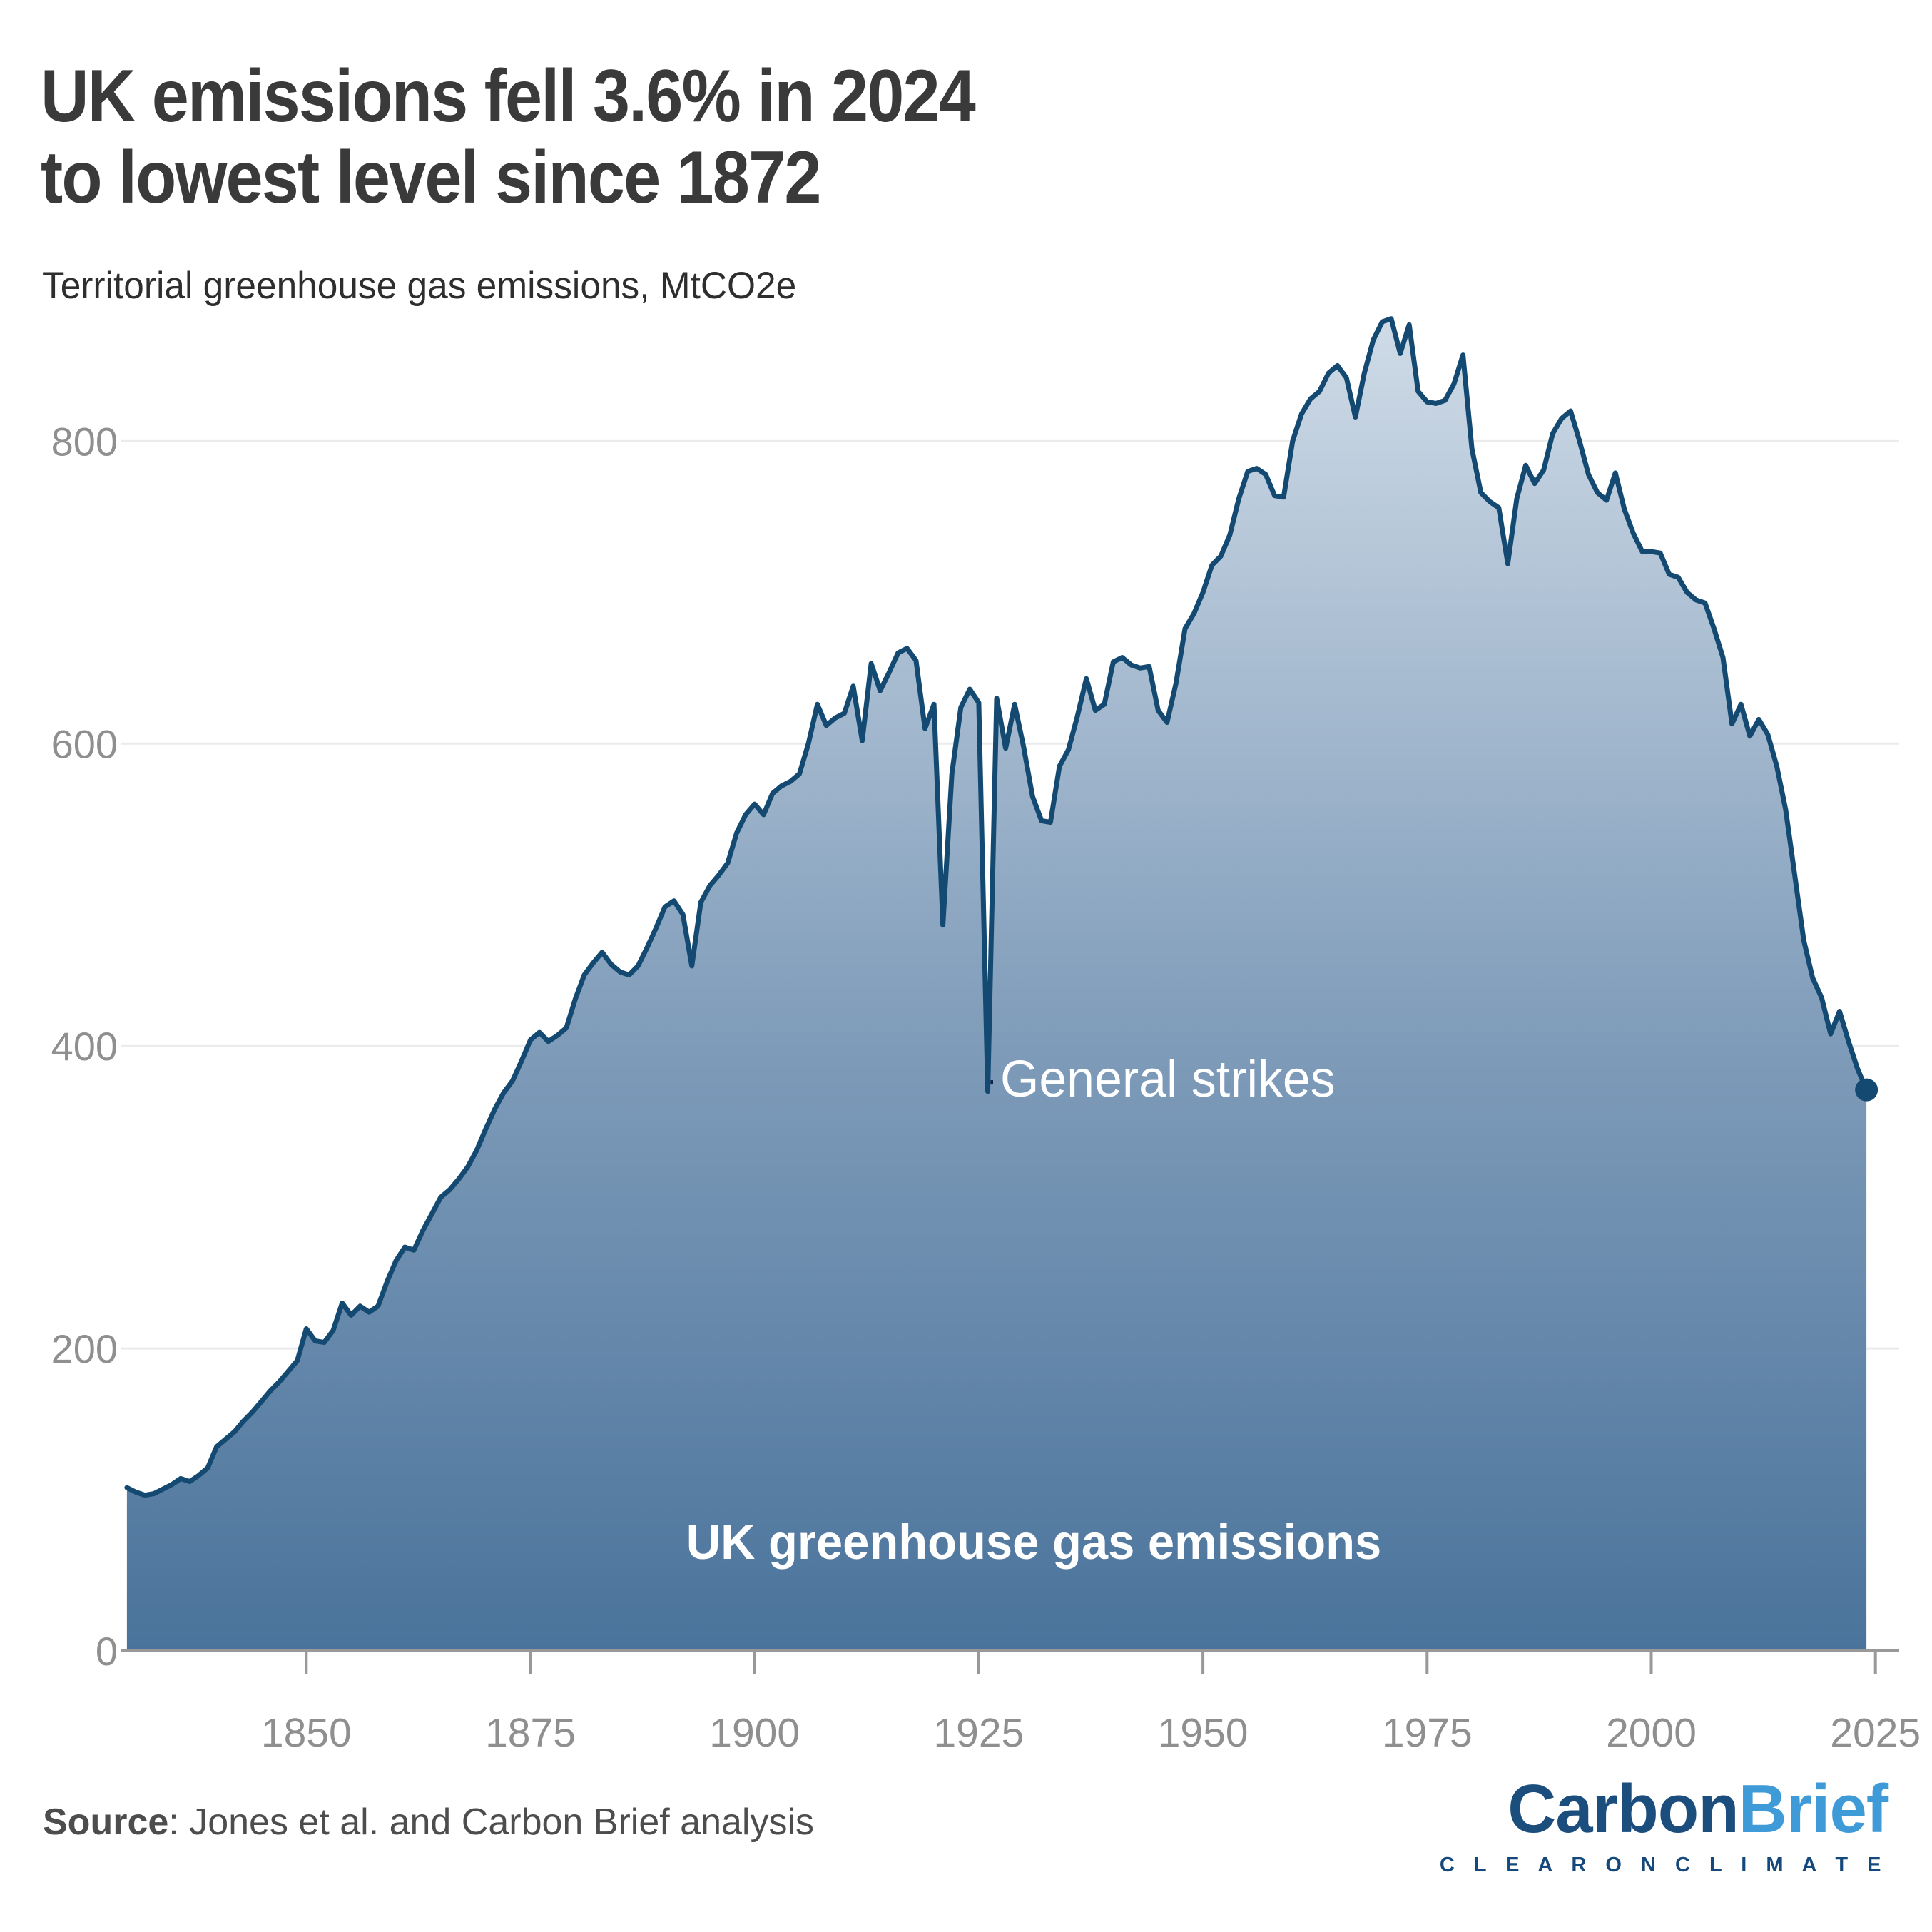  I want to click on x-tick-label-1900: 1900, so click(754, 1733).